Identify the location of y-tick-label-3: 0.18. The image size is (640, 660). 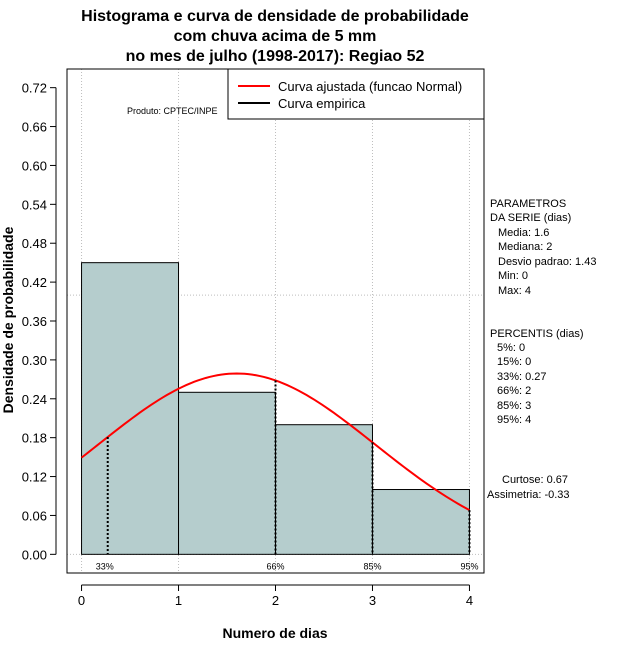
(34, 438).